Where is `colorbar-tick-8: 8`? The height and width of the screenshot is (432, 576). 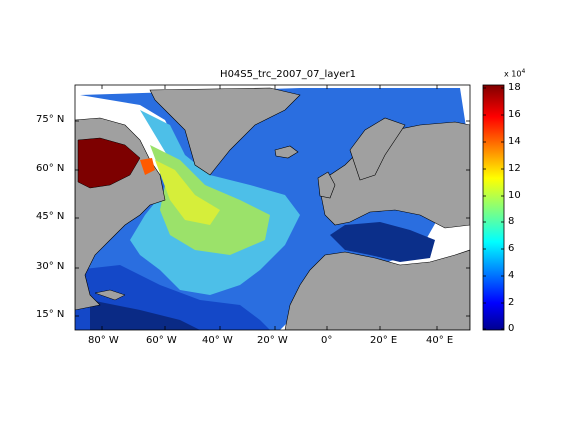
colorbar-tick-8: 8 is located at coordinates (511, 221).